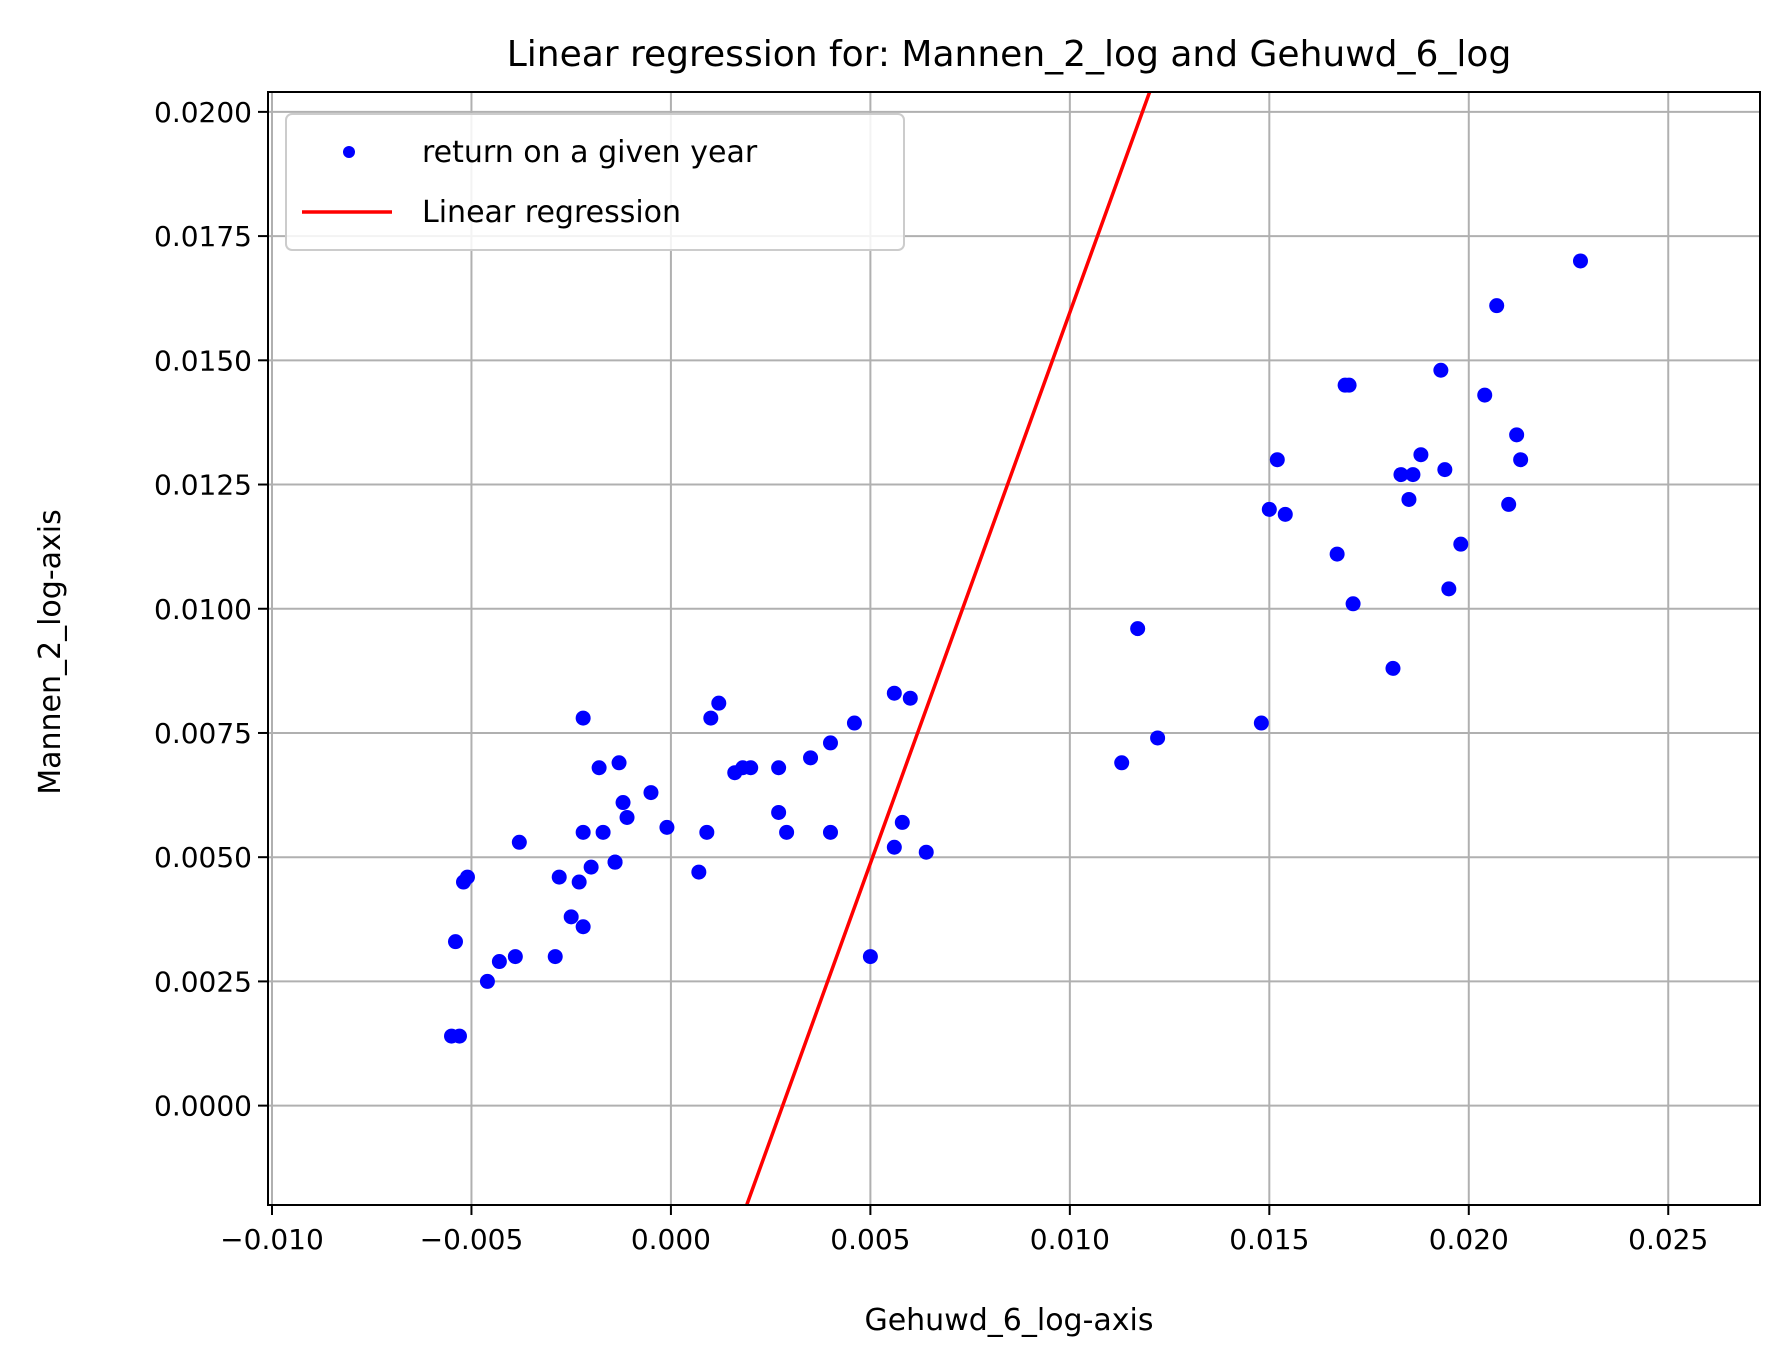 Image resolution: width=1782 pixels, height=1362 pixels. Describe the element at coordinates (203, 609) in the screenshot. I see `y-tick-label: 0.0100` at that location.